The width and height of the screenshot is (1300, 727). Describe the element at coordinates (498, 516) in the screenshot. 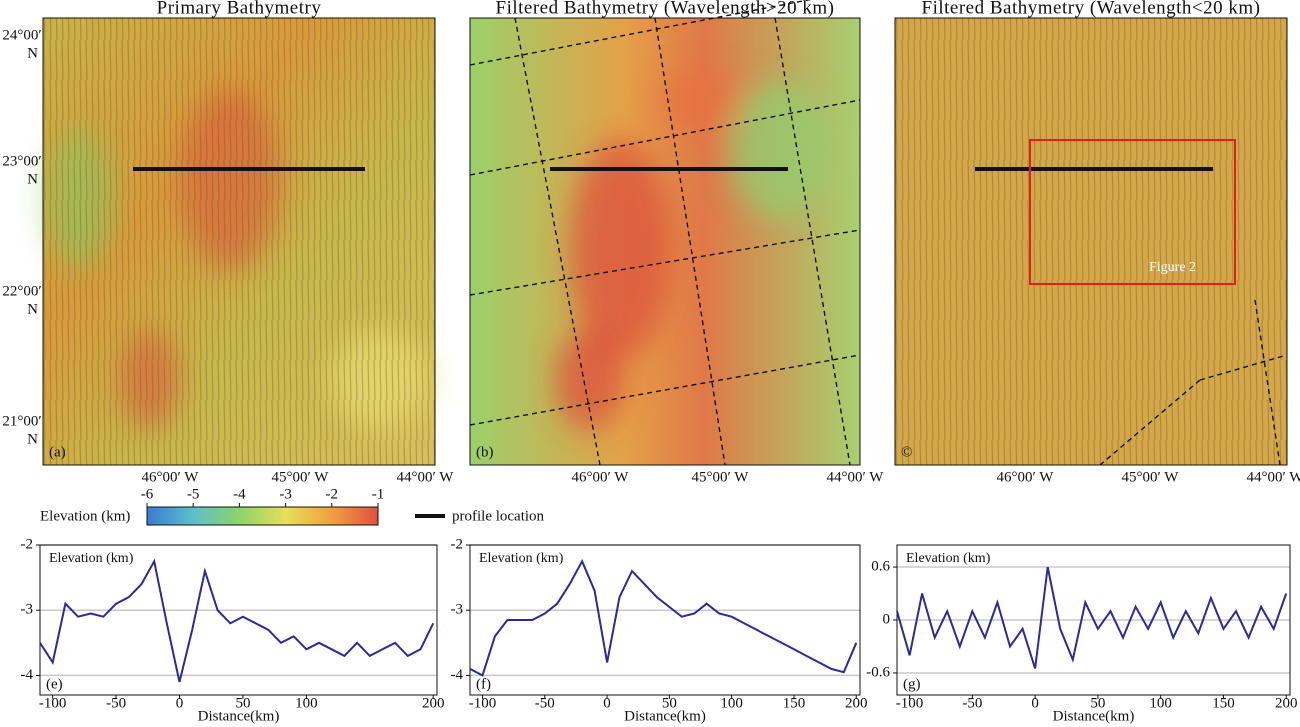

I see `legend-label: profile location` at that location.